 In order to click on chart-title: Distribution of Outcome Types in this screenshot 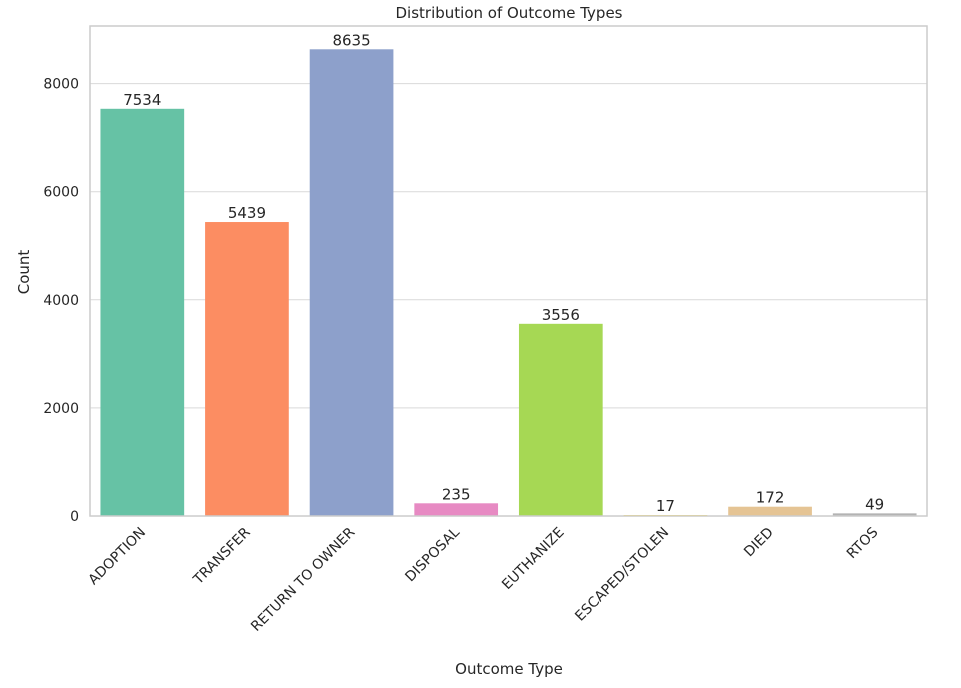, I will do `click(509, 13)`.